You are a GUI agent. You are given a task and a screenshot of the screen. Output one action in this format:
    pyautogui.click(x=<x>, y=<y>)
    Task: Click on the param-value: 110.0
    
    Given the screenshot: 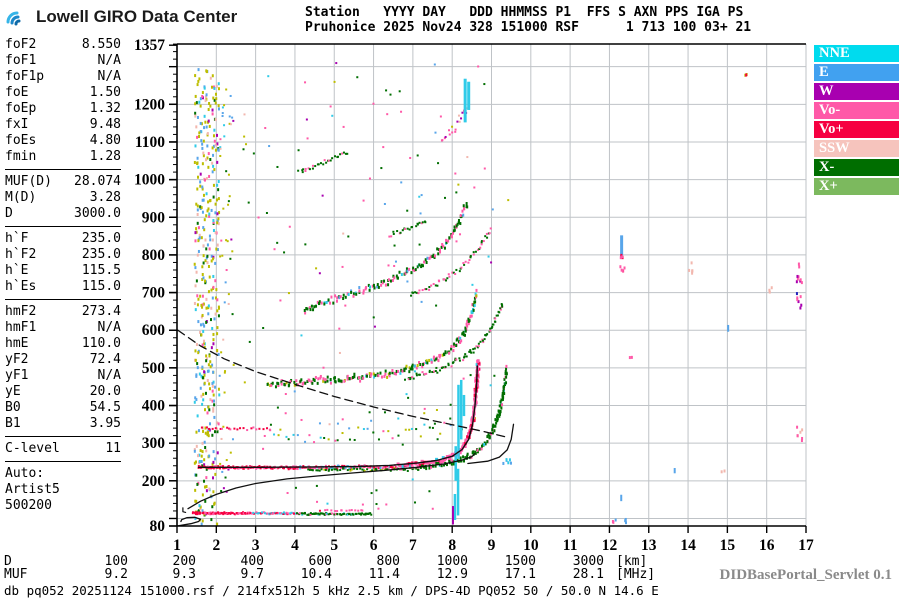 What is the action you would take?
    pyautogui.click(x=101, y=343)
    